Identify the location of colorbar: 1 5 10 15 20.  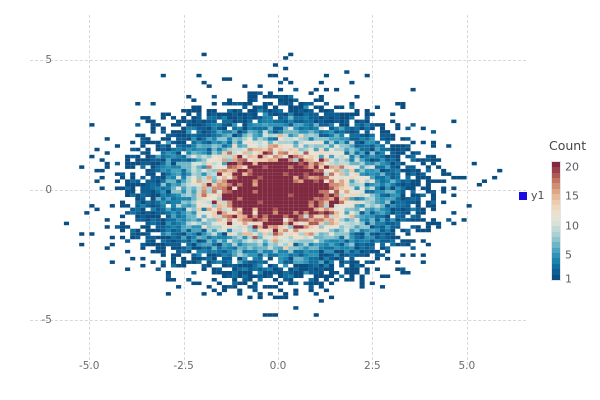
(565, 223).